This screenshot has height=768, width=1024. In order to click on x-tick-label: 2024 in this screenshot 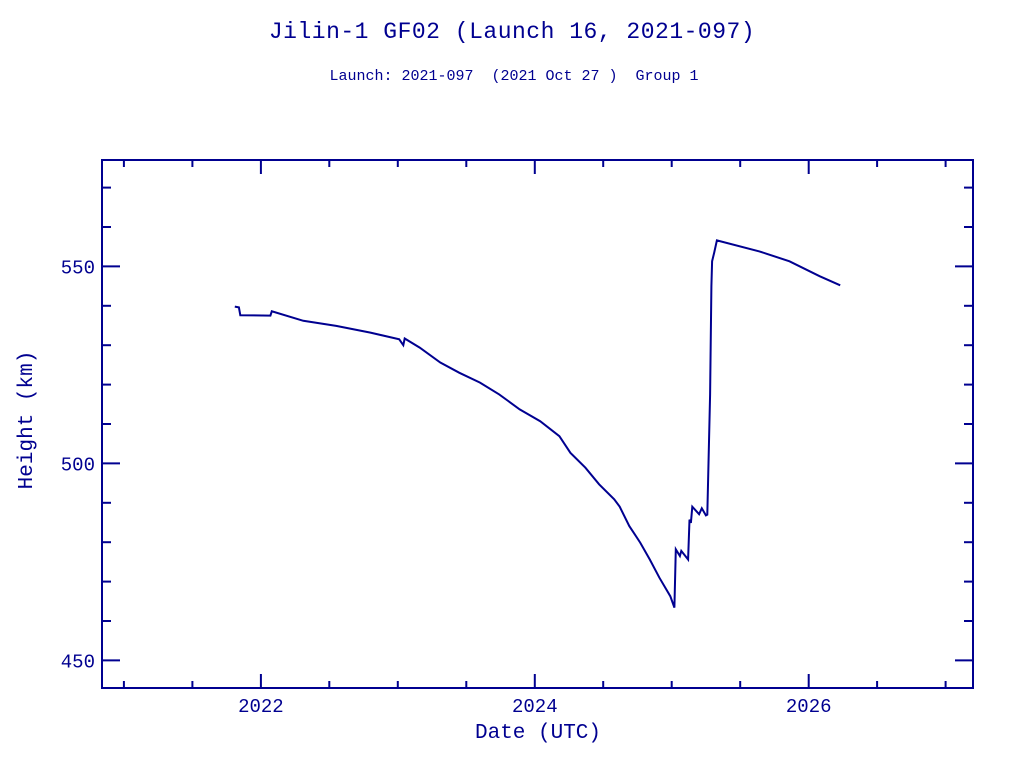, I will do `click(535, 707)`.